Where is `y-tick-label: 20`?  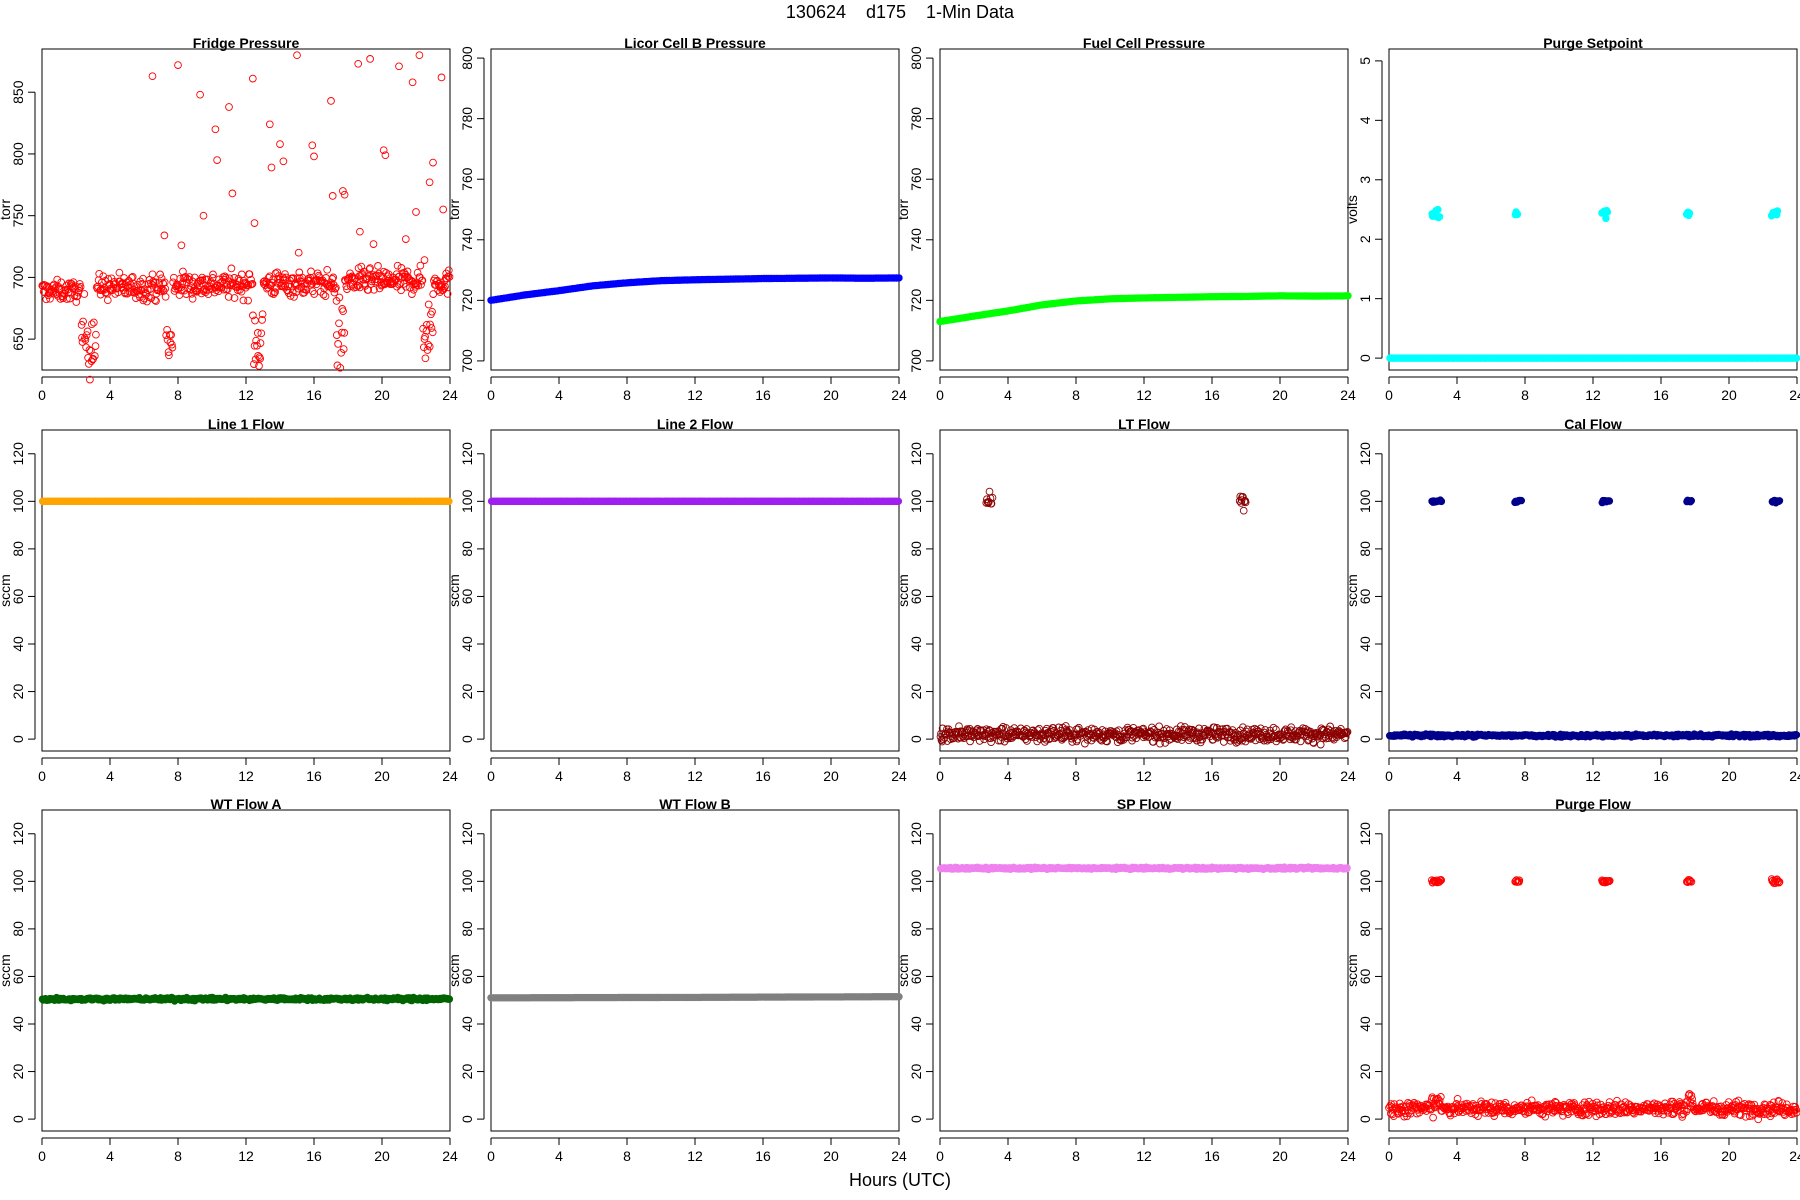
y-tick-label: 20 is located at coordinates (18, 1072).